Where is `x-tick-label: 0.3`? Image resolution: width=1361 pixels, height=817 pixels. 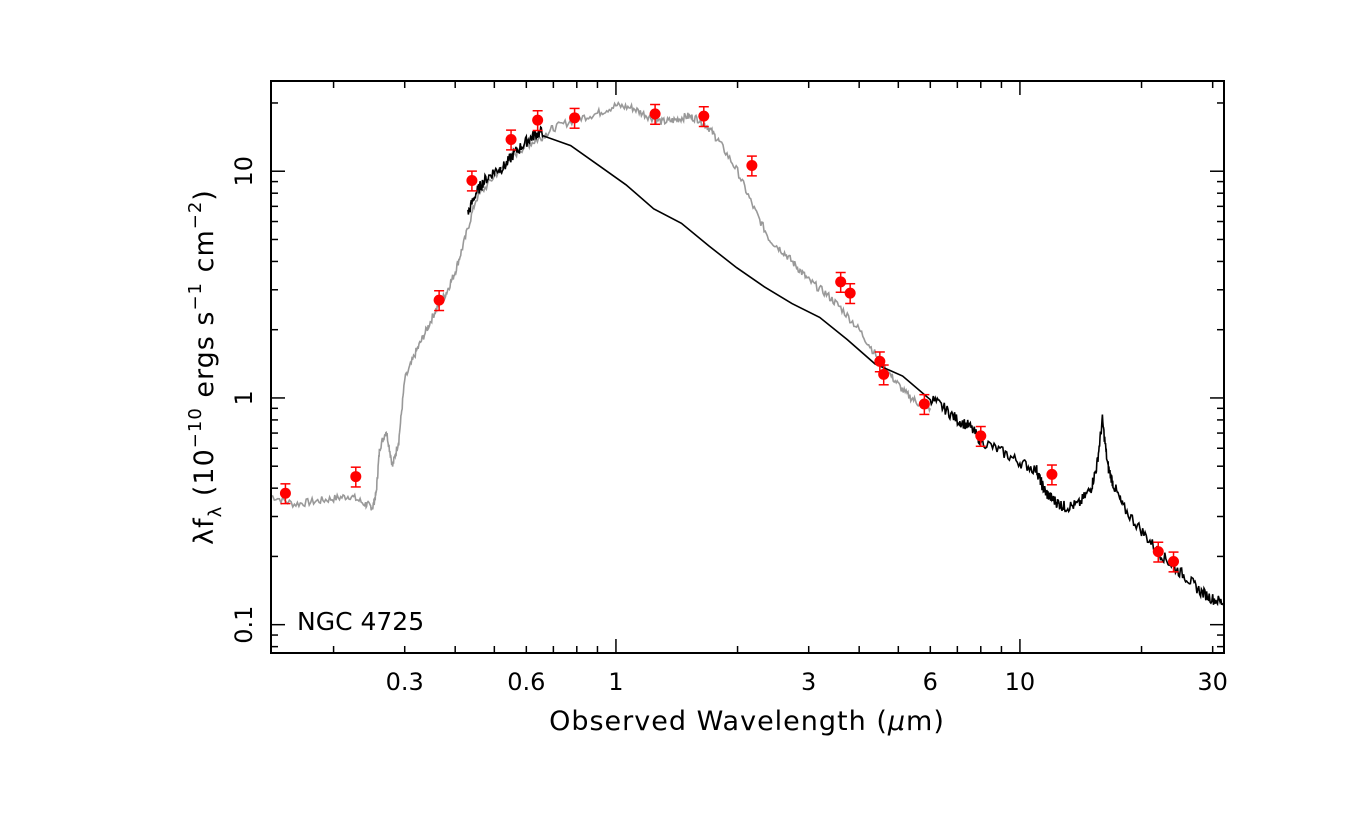 x-tick-label: 0.3 is located at coordinates (405, 682).